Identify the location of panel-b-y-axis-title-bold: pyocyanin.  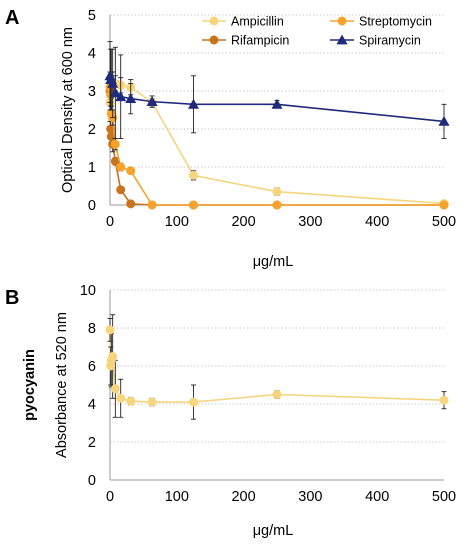
(30, 385).